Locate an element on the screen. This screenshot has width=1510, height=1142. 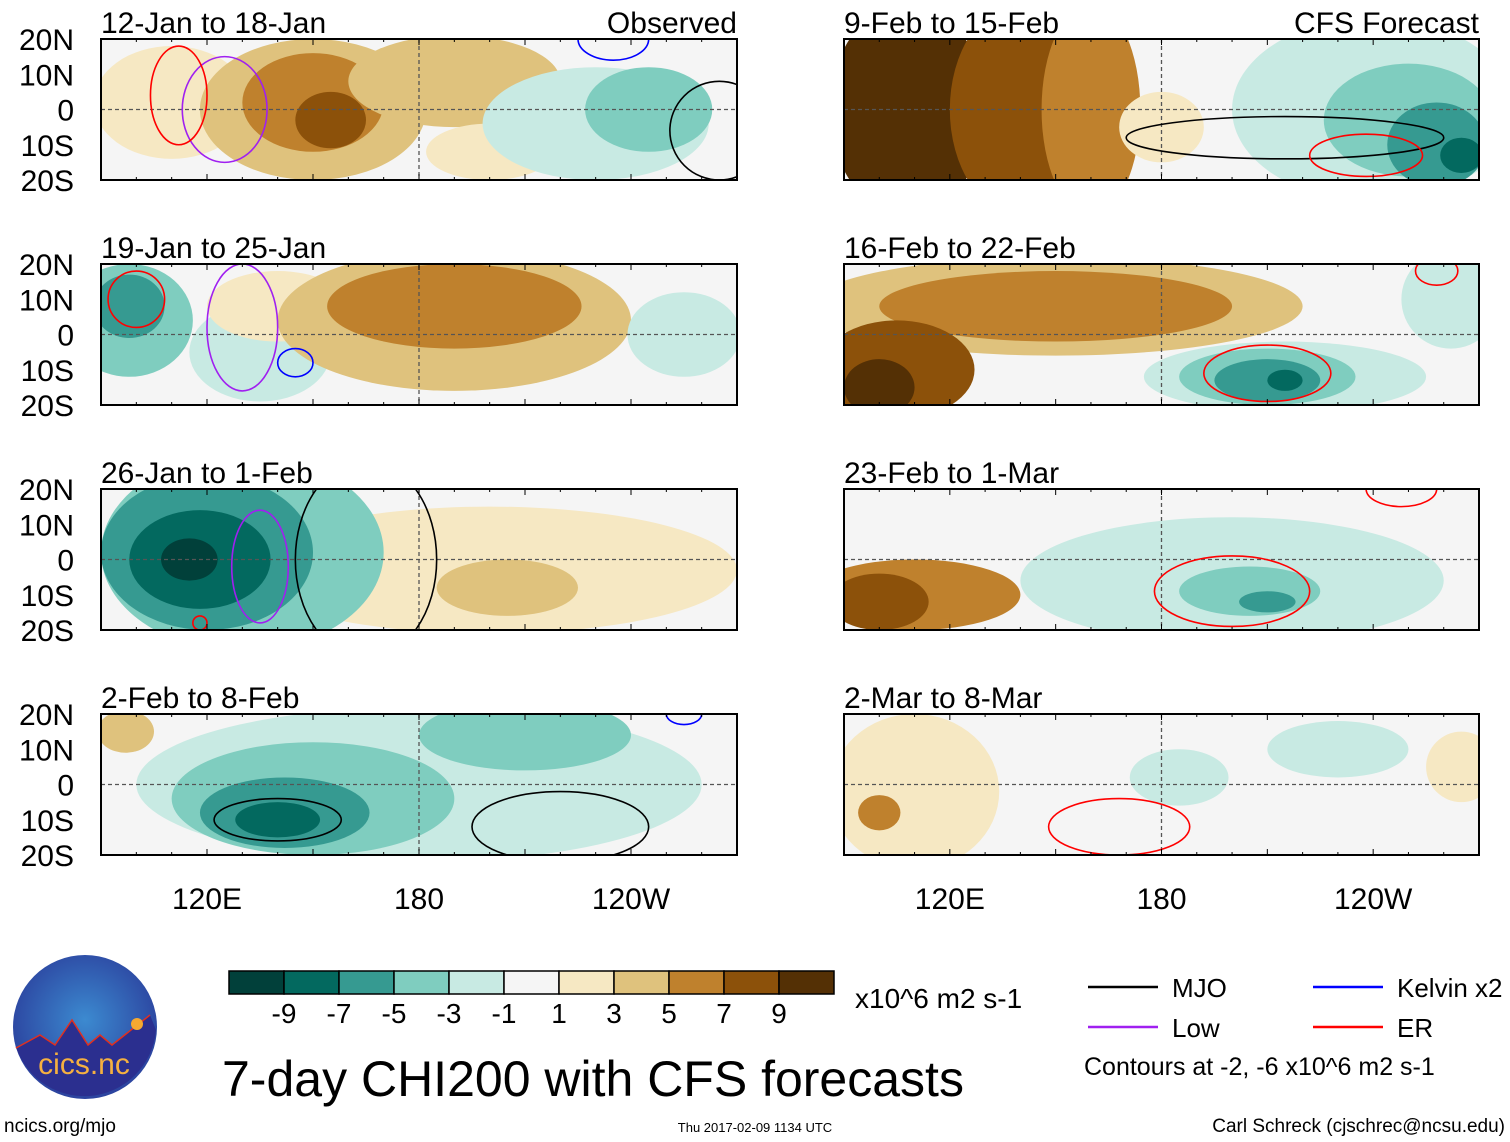
colorbar-tick-label: -9 is located at coordinates (284, 1013).